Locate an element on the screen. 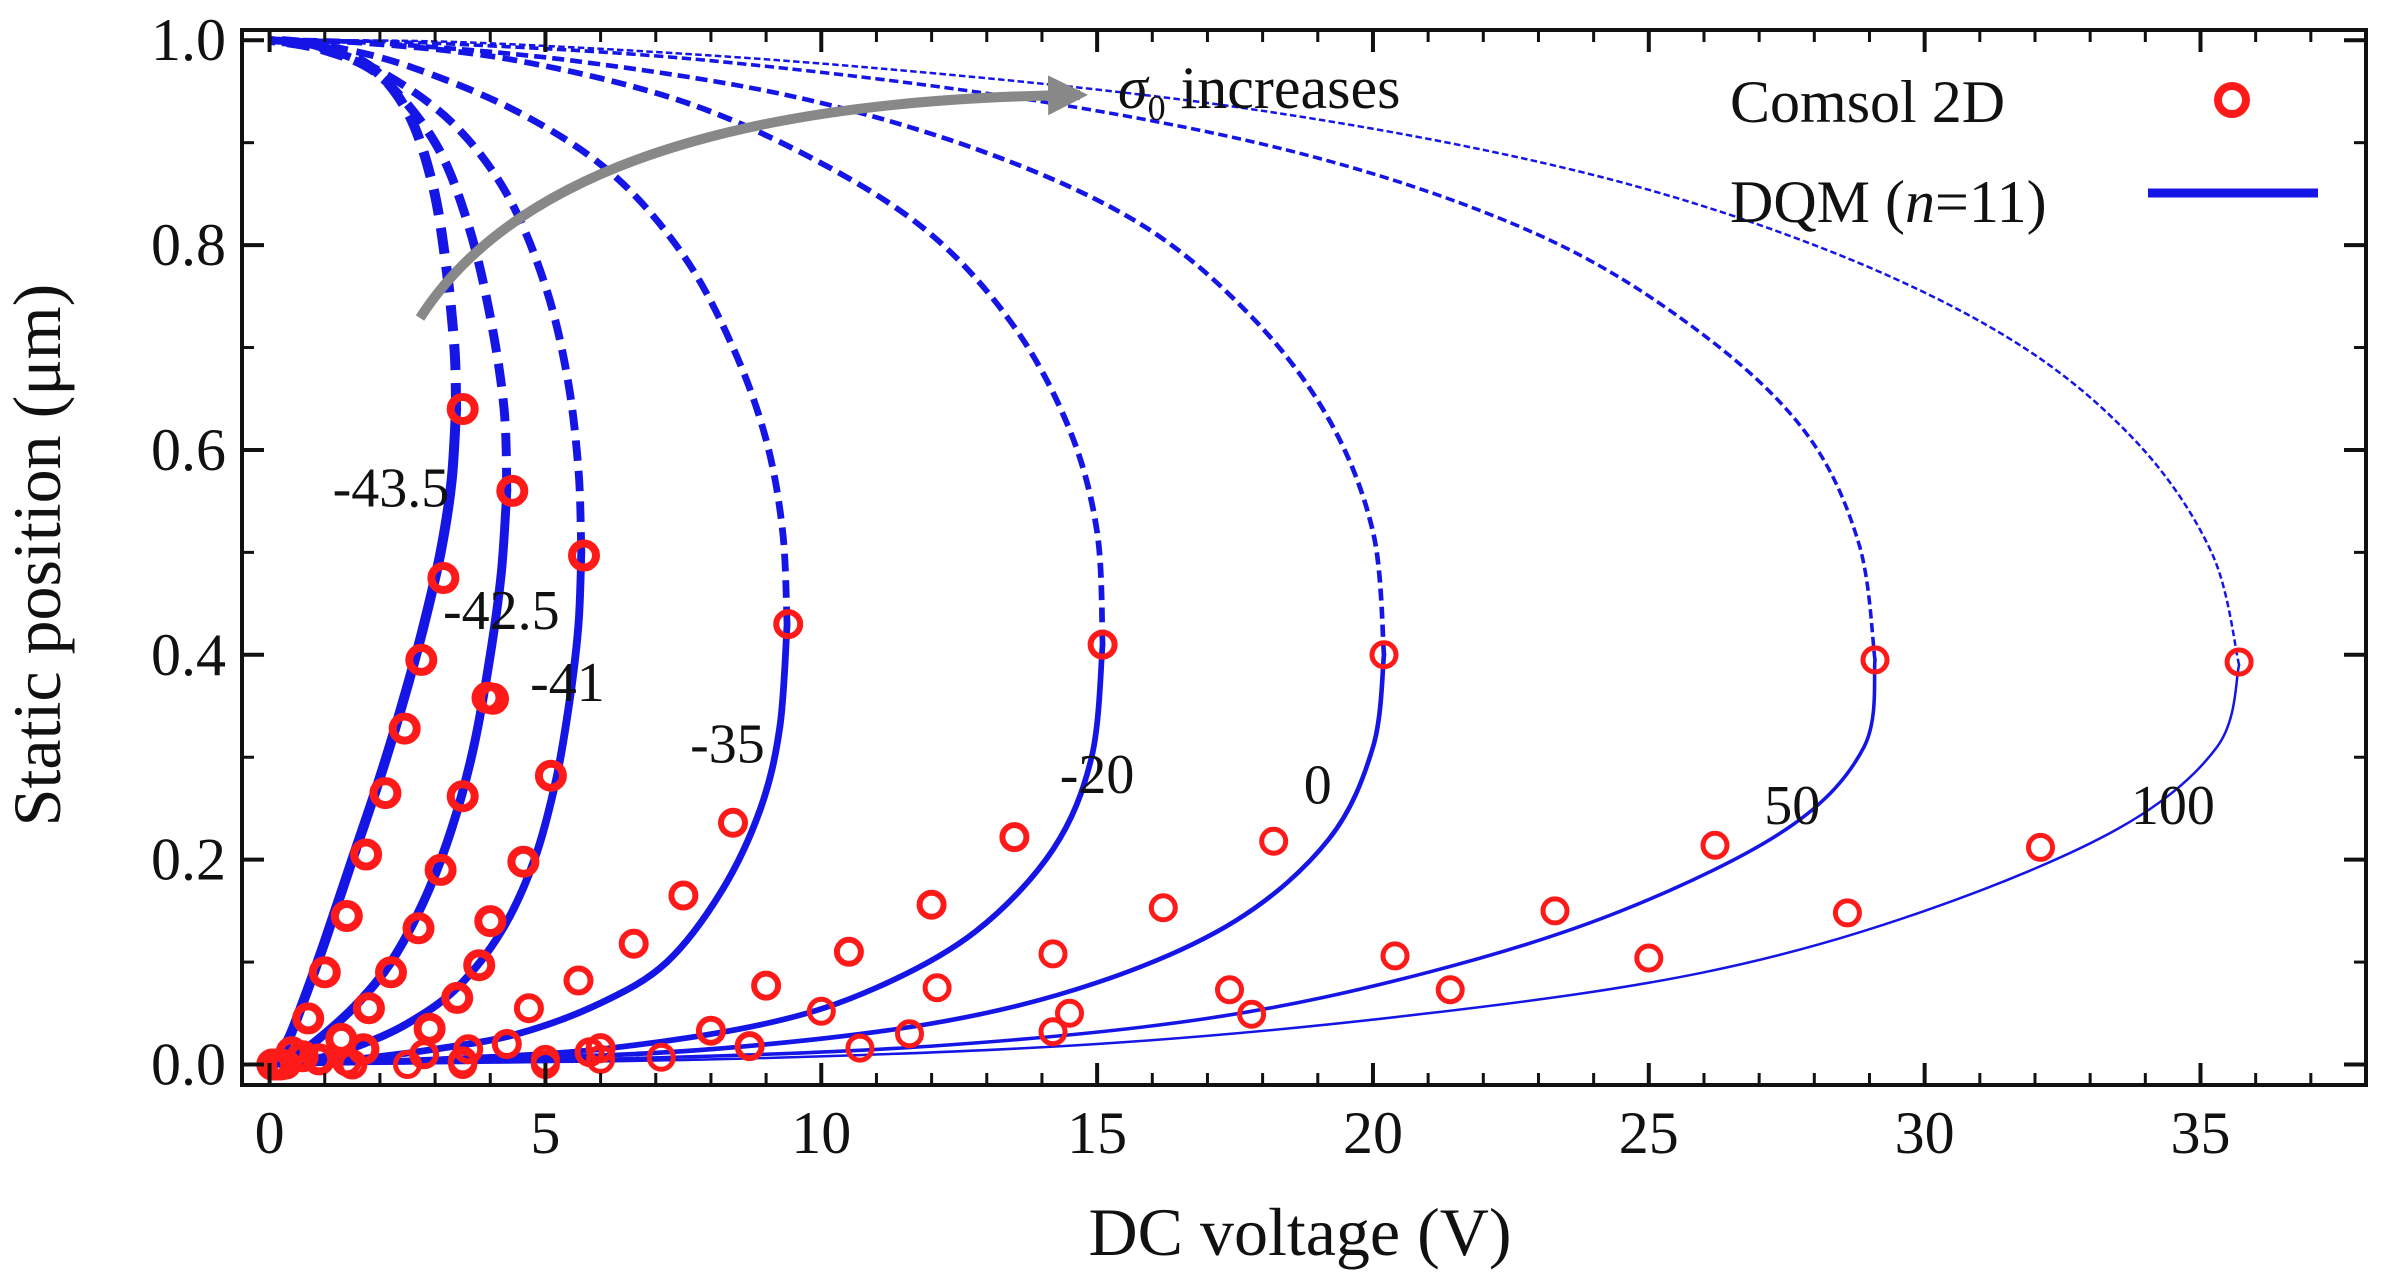 Image resolution: width=2382 pixels, height=1278 pixels. curve-label-0: 0 is located at coordinates (1318, 785).